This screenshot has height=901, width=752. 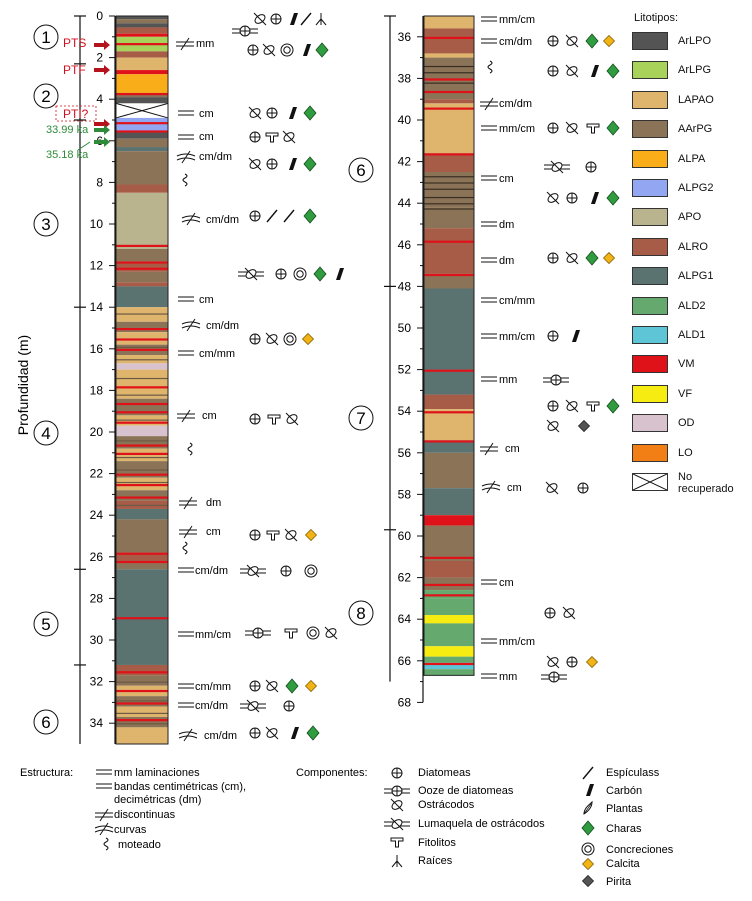 I want to click on note-r-5: cm, so click(x=506, y=179).